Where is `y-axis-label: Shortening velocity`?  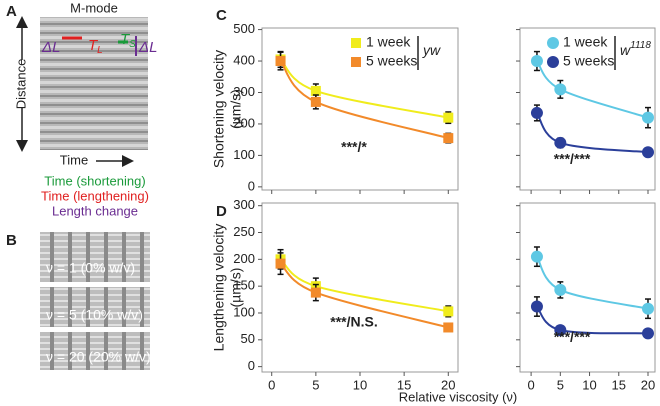
y-axis-label: Shortening velocity is located at coordinates (219, 109).